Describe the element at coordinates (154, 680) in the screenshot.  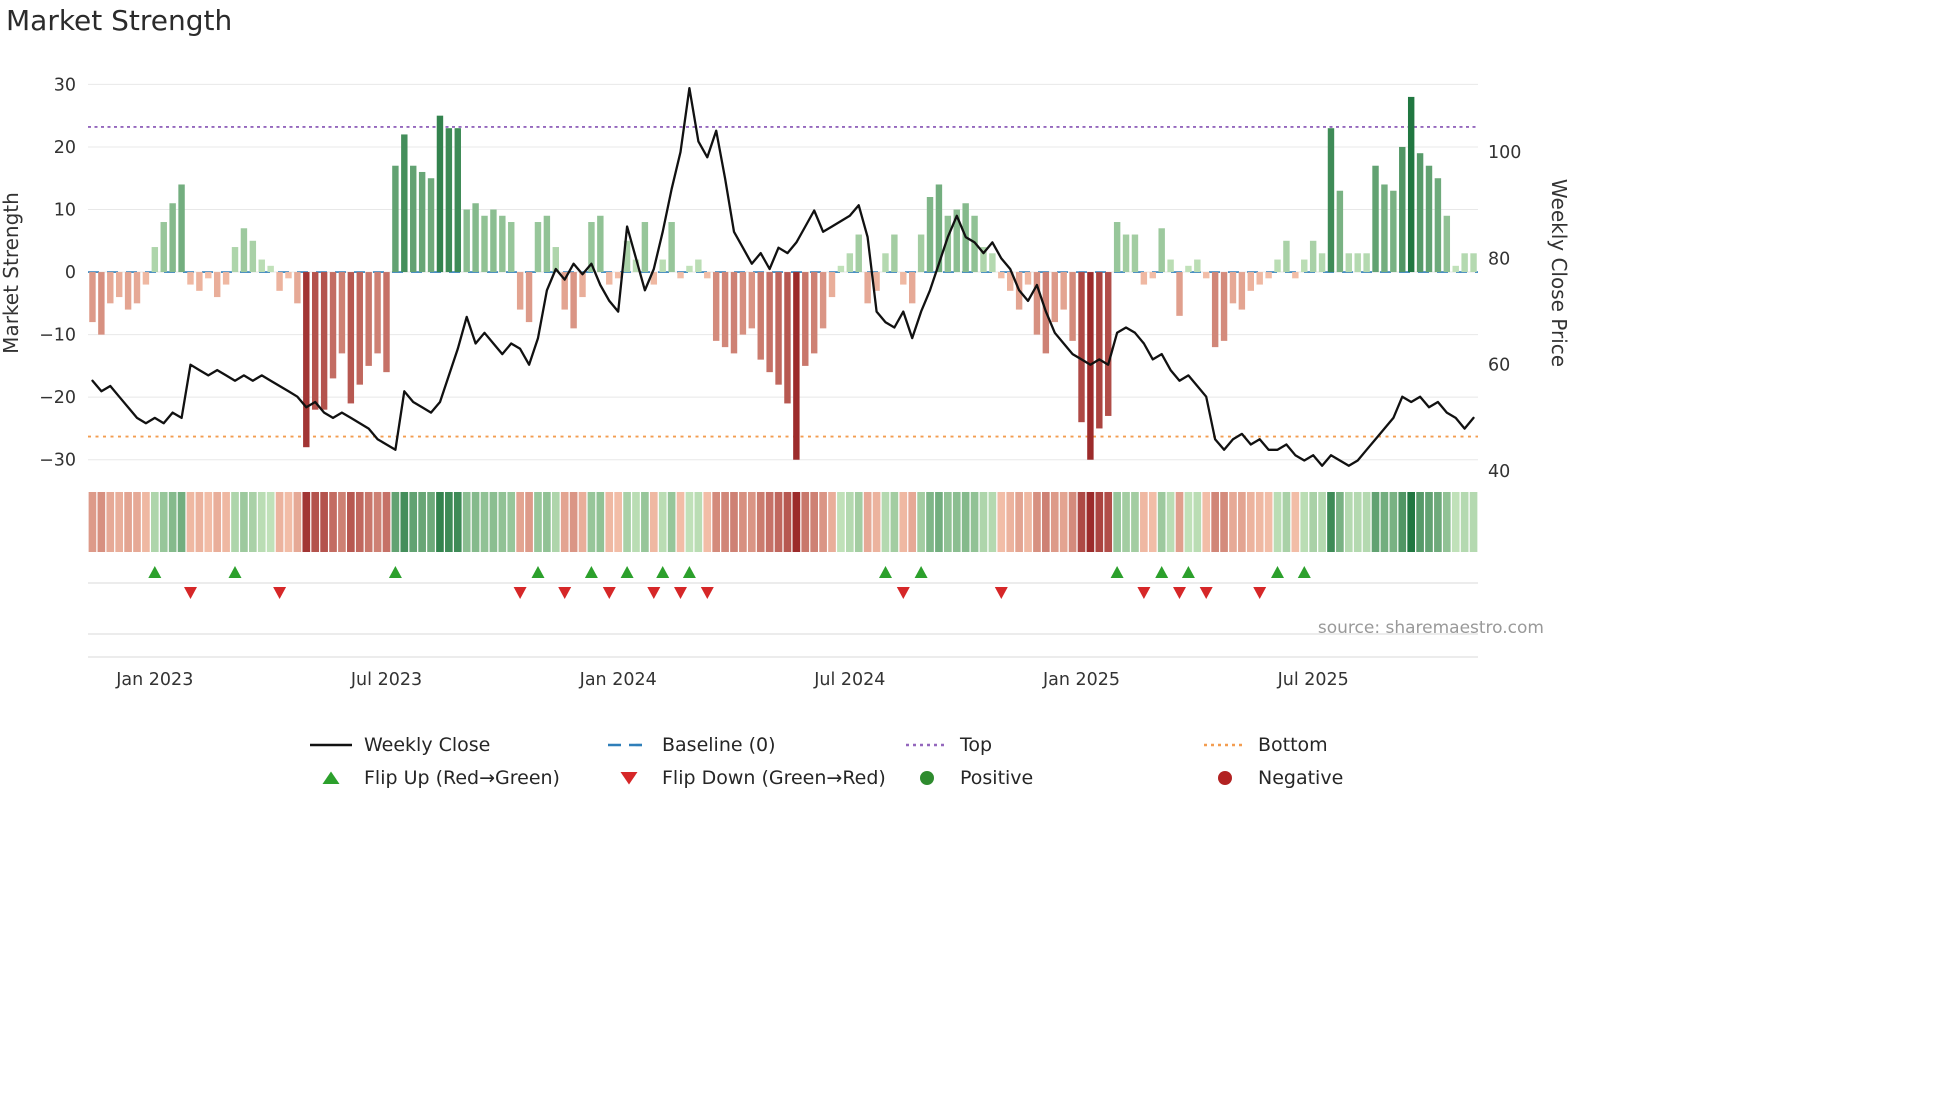
I see `x-tick-label: Jan 2023` at that location.